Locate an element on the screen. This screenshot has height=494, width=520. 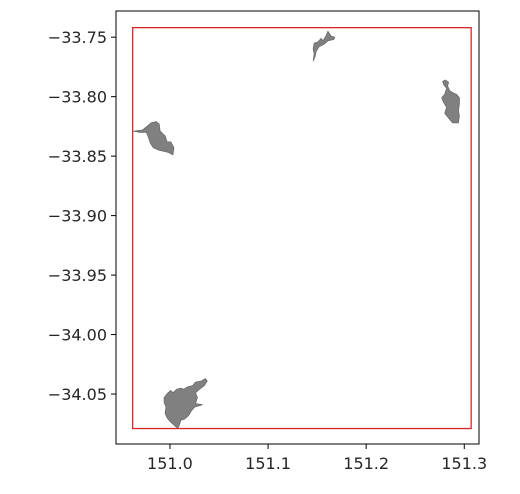
y-tick-label: −34.00 is located at coordinates (77, 335).